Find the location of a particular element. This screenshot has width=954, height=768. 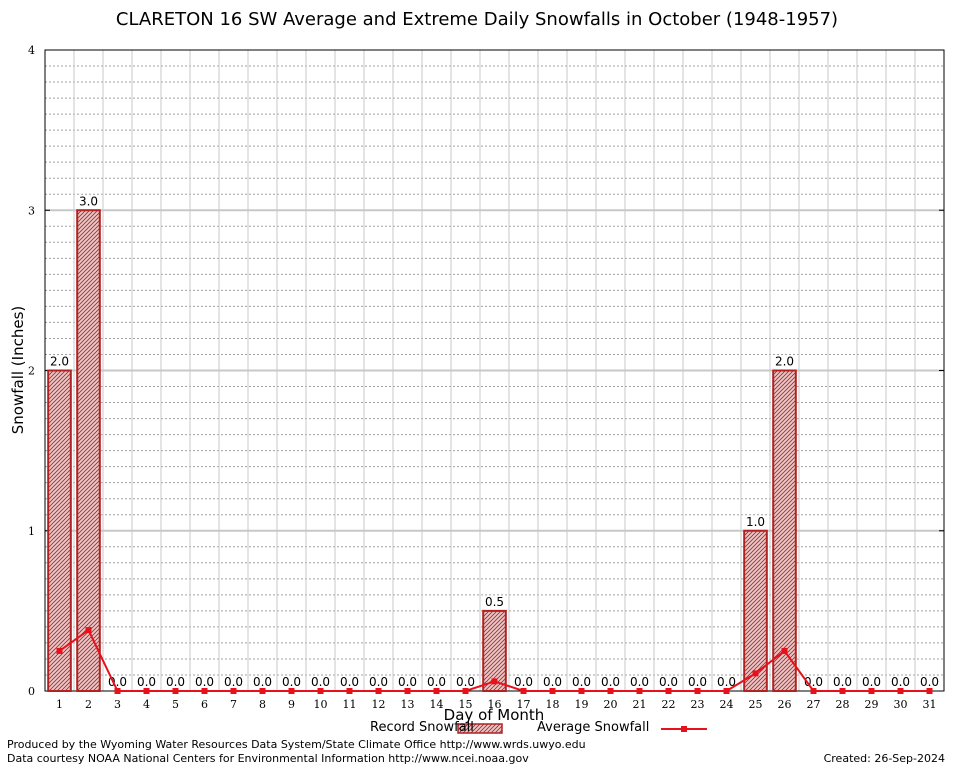

legend-record-snowfall: Record Snowfall is located at coordinates (422, 727).